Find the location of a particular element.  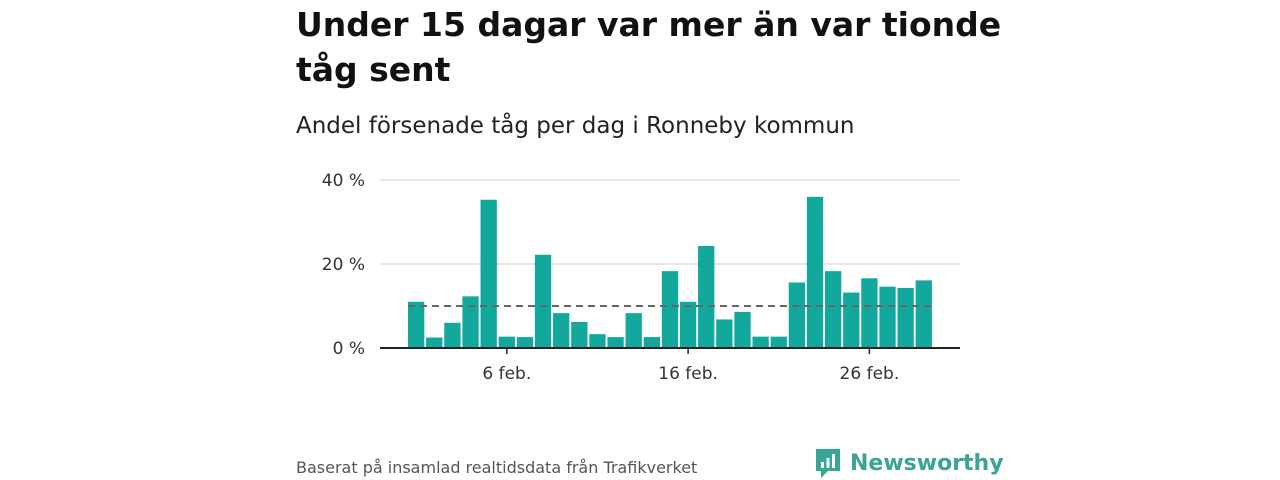

grid-lines is located at coordinates (670, 222).